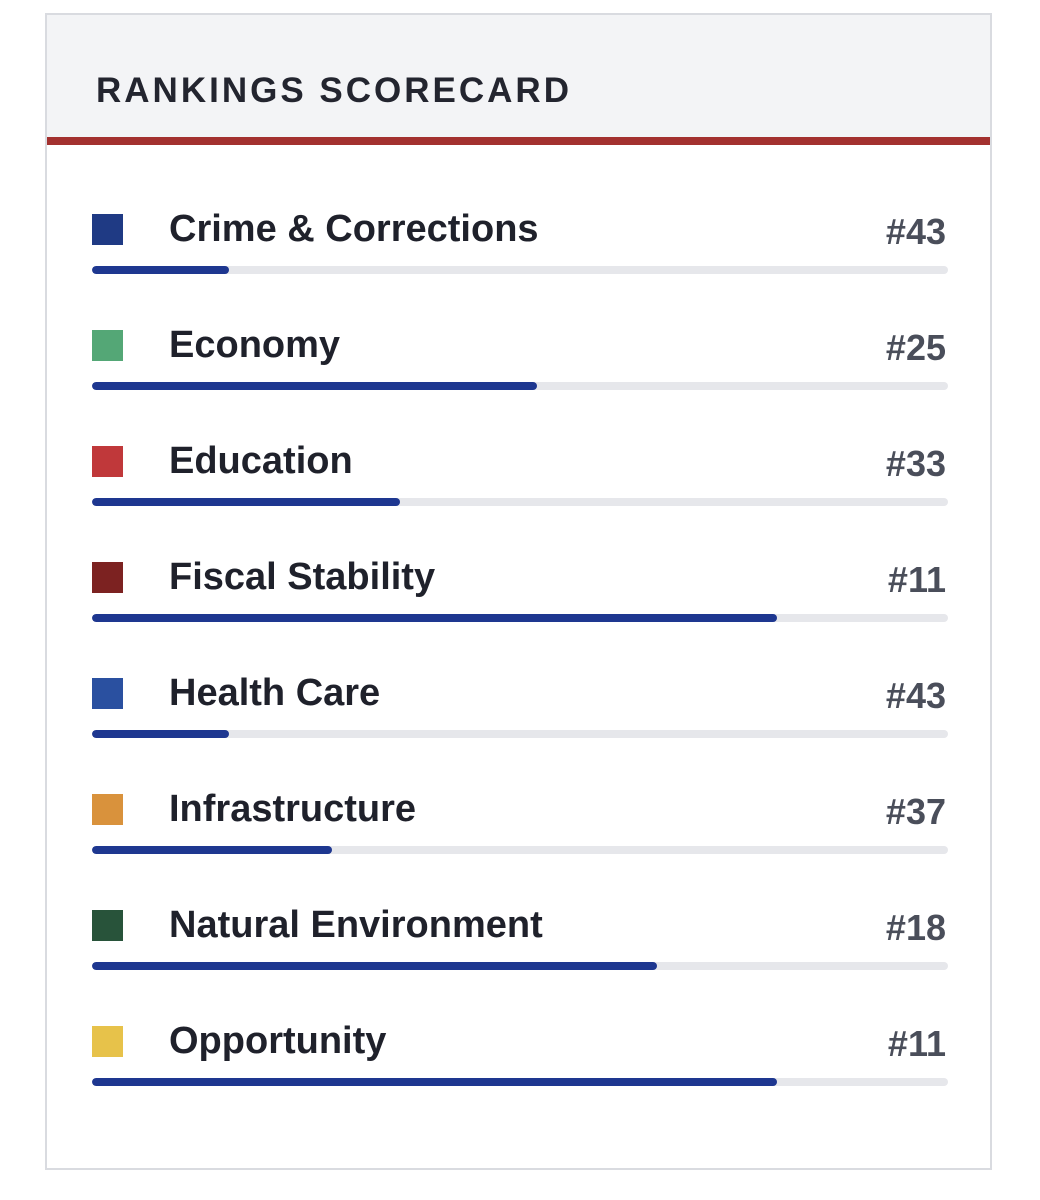 This screenshot has height=1200, width=1040. What do you see at coordinates (915, 811) in the screenshot?
I see `category-rank: #37` at bounding box center [915, 811].